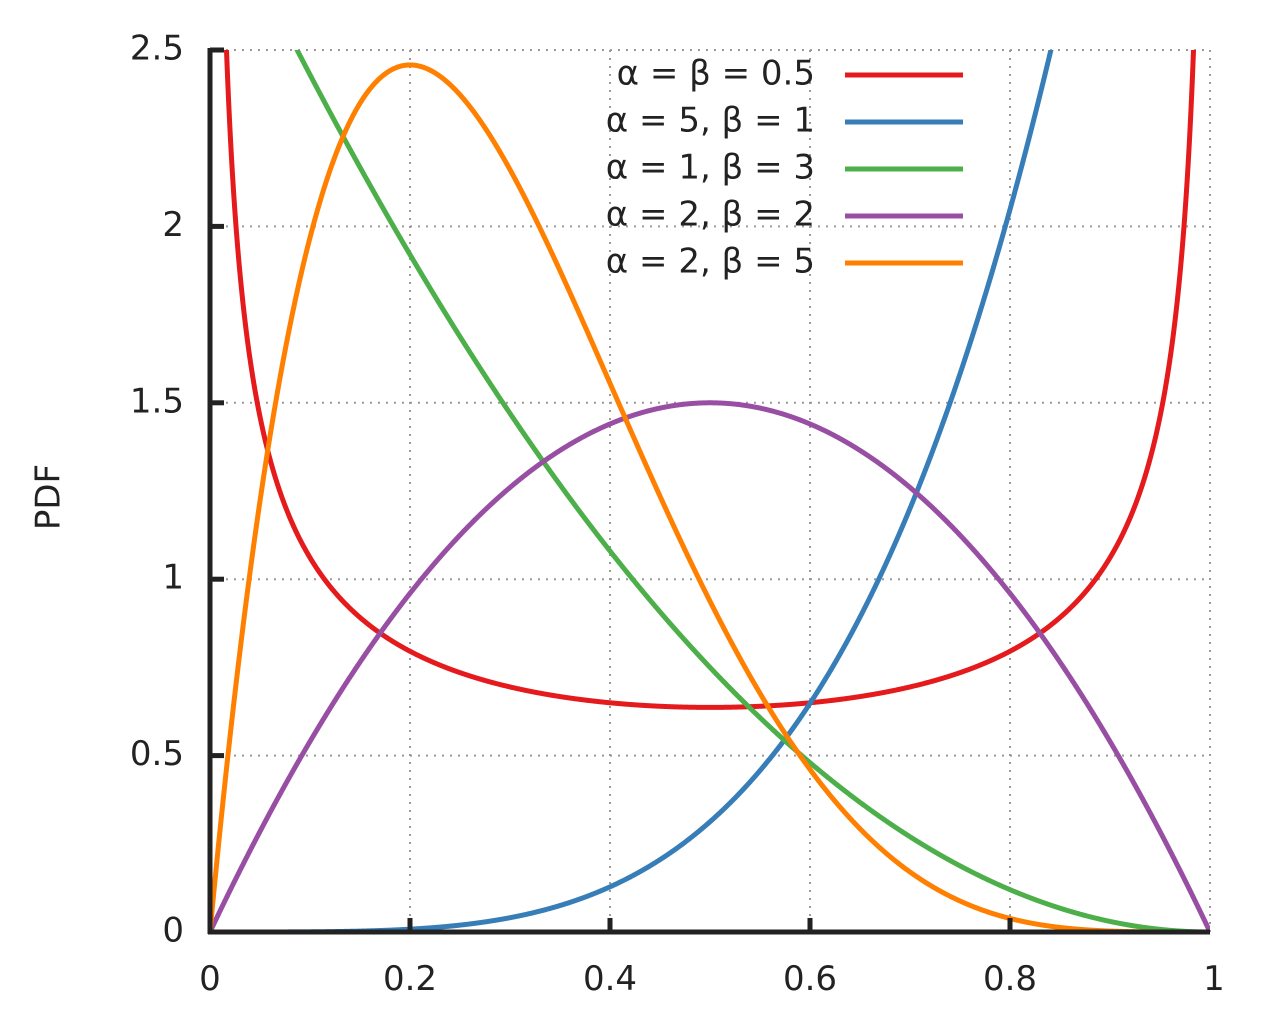 The width and height of the screenshot is (1280, 1024). I want to click on y-tick-label: 0.5, so click(157, 754).